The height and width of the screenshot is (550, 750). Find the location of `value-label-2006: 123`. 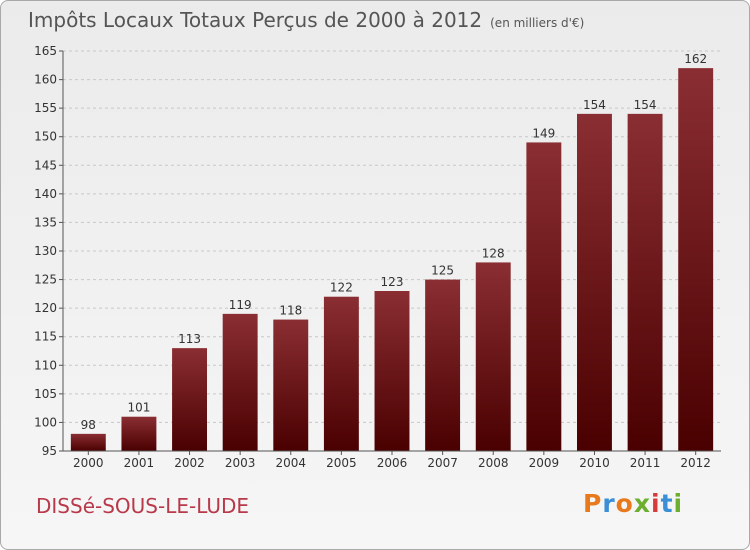

value-label-2006: 123 is located at coordinates (392, 282).